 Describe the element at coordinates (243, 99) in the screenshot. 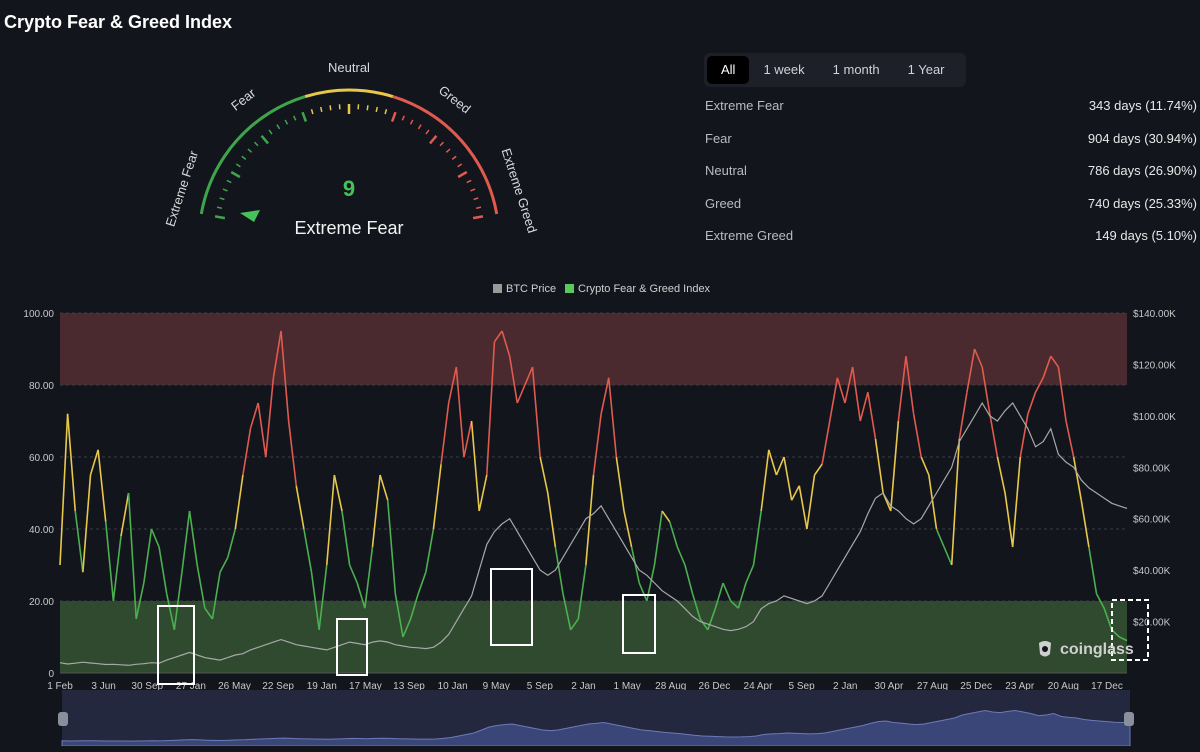

I see `gauge-label-fear: Fear` at that location.